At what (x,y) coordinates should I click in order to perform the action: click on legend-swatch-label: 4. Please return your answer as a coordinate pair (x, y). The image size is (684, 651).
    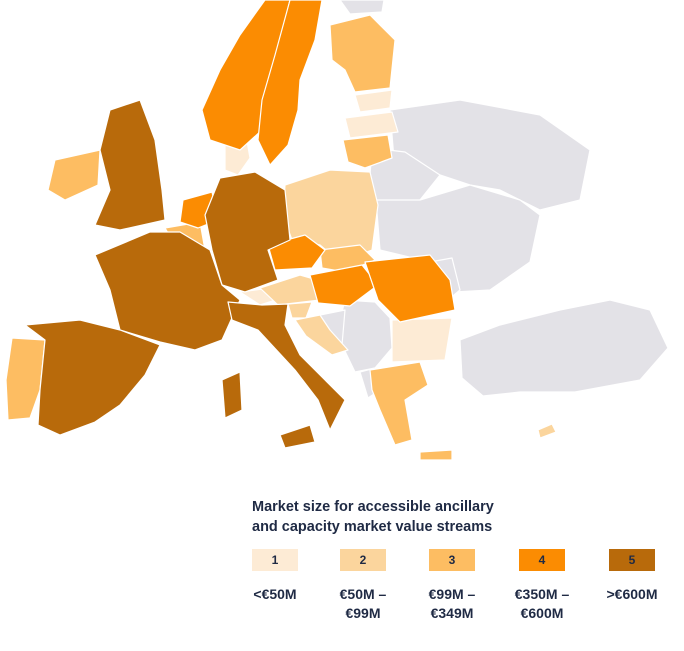
    Looking at the image, I should click on (542, 560).